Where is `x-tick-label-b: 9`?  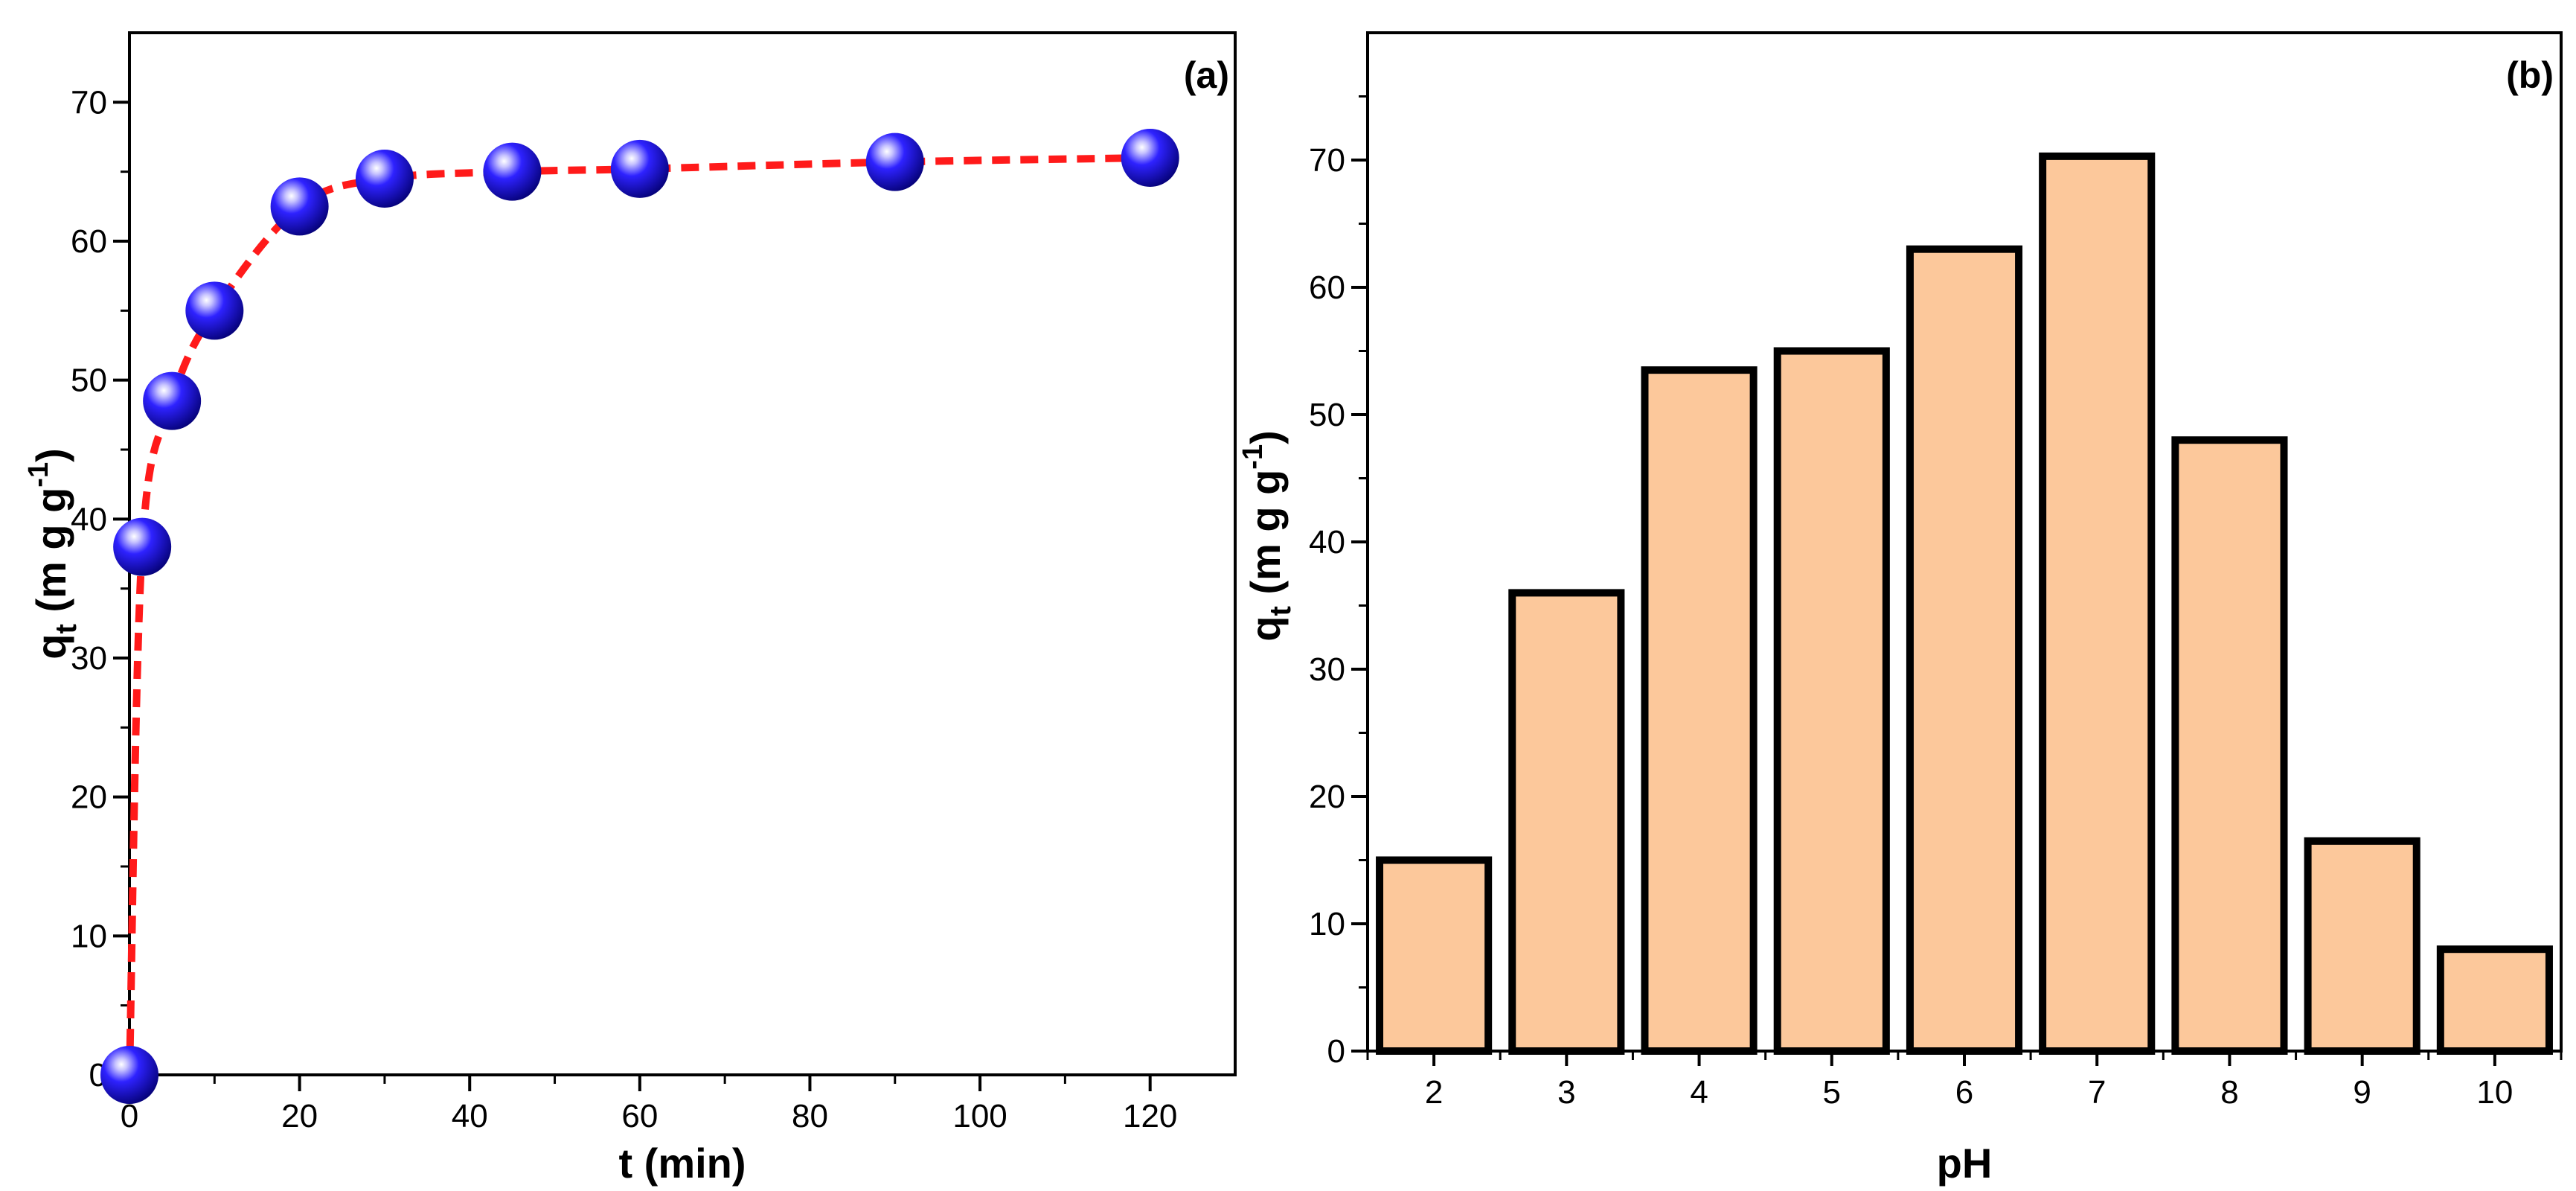
x-tick-label-b: 9 is located at coordinates (2362, 1092).